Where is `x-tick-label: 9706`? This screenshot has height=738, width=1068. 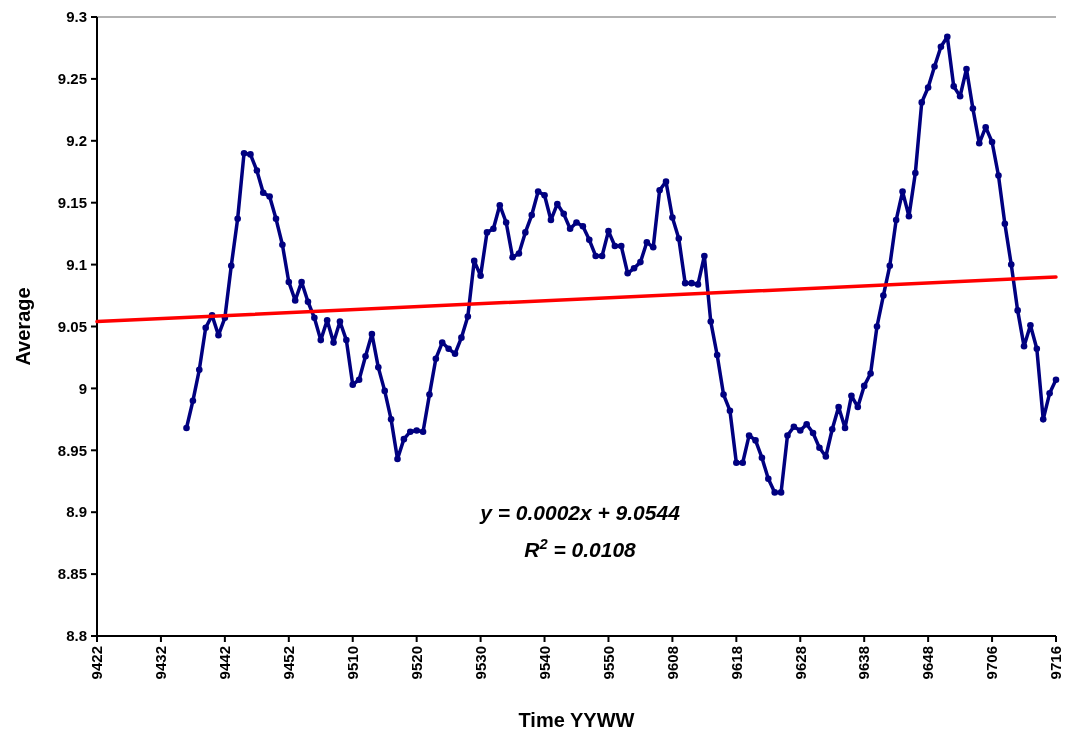
x-tick-label: 9706 is located at coordinates (992, 663).